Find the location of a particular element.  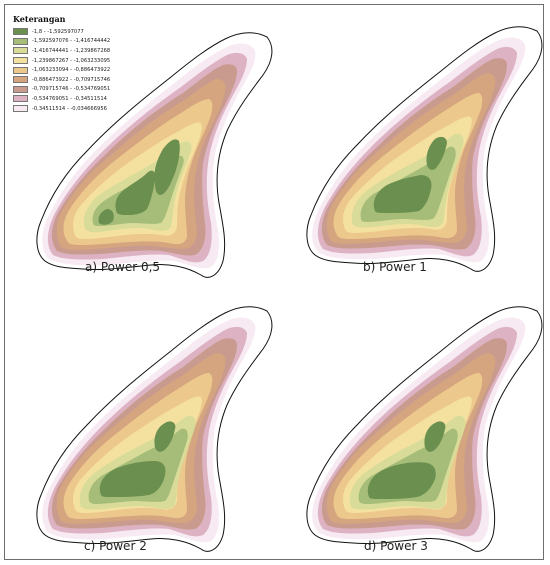

legend-item: -1,239867267 - -1,063233095 is located at coordinates (88, 61).